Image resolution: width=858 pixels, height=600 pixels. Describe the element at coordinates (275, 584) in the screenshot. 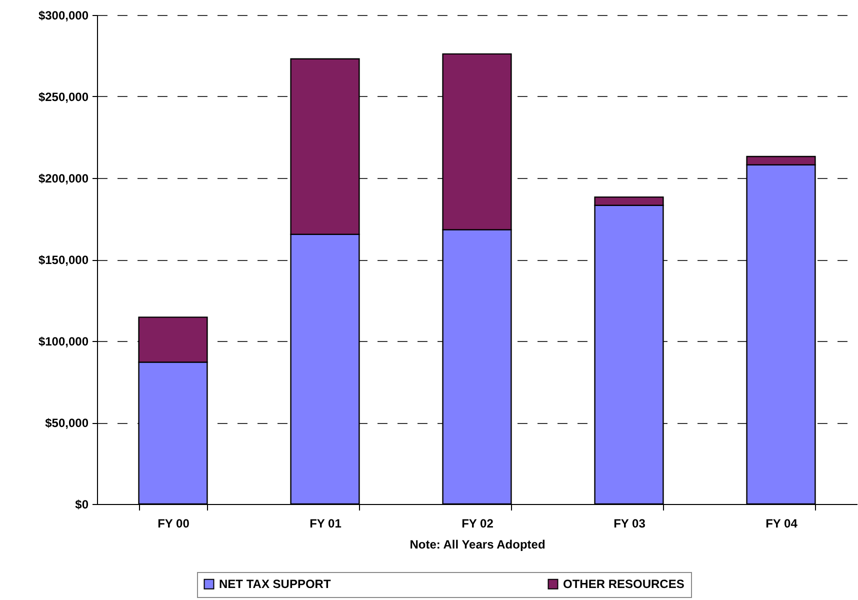

I see `legend-label: NET TAX SUPPORT` at that location.